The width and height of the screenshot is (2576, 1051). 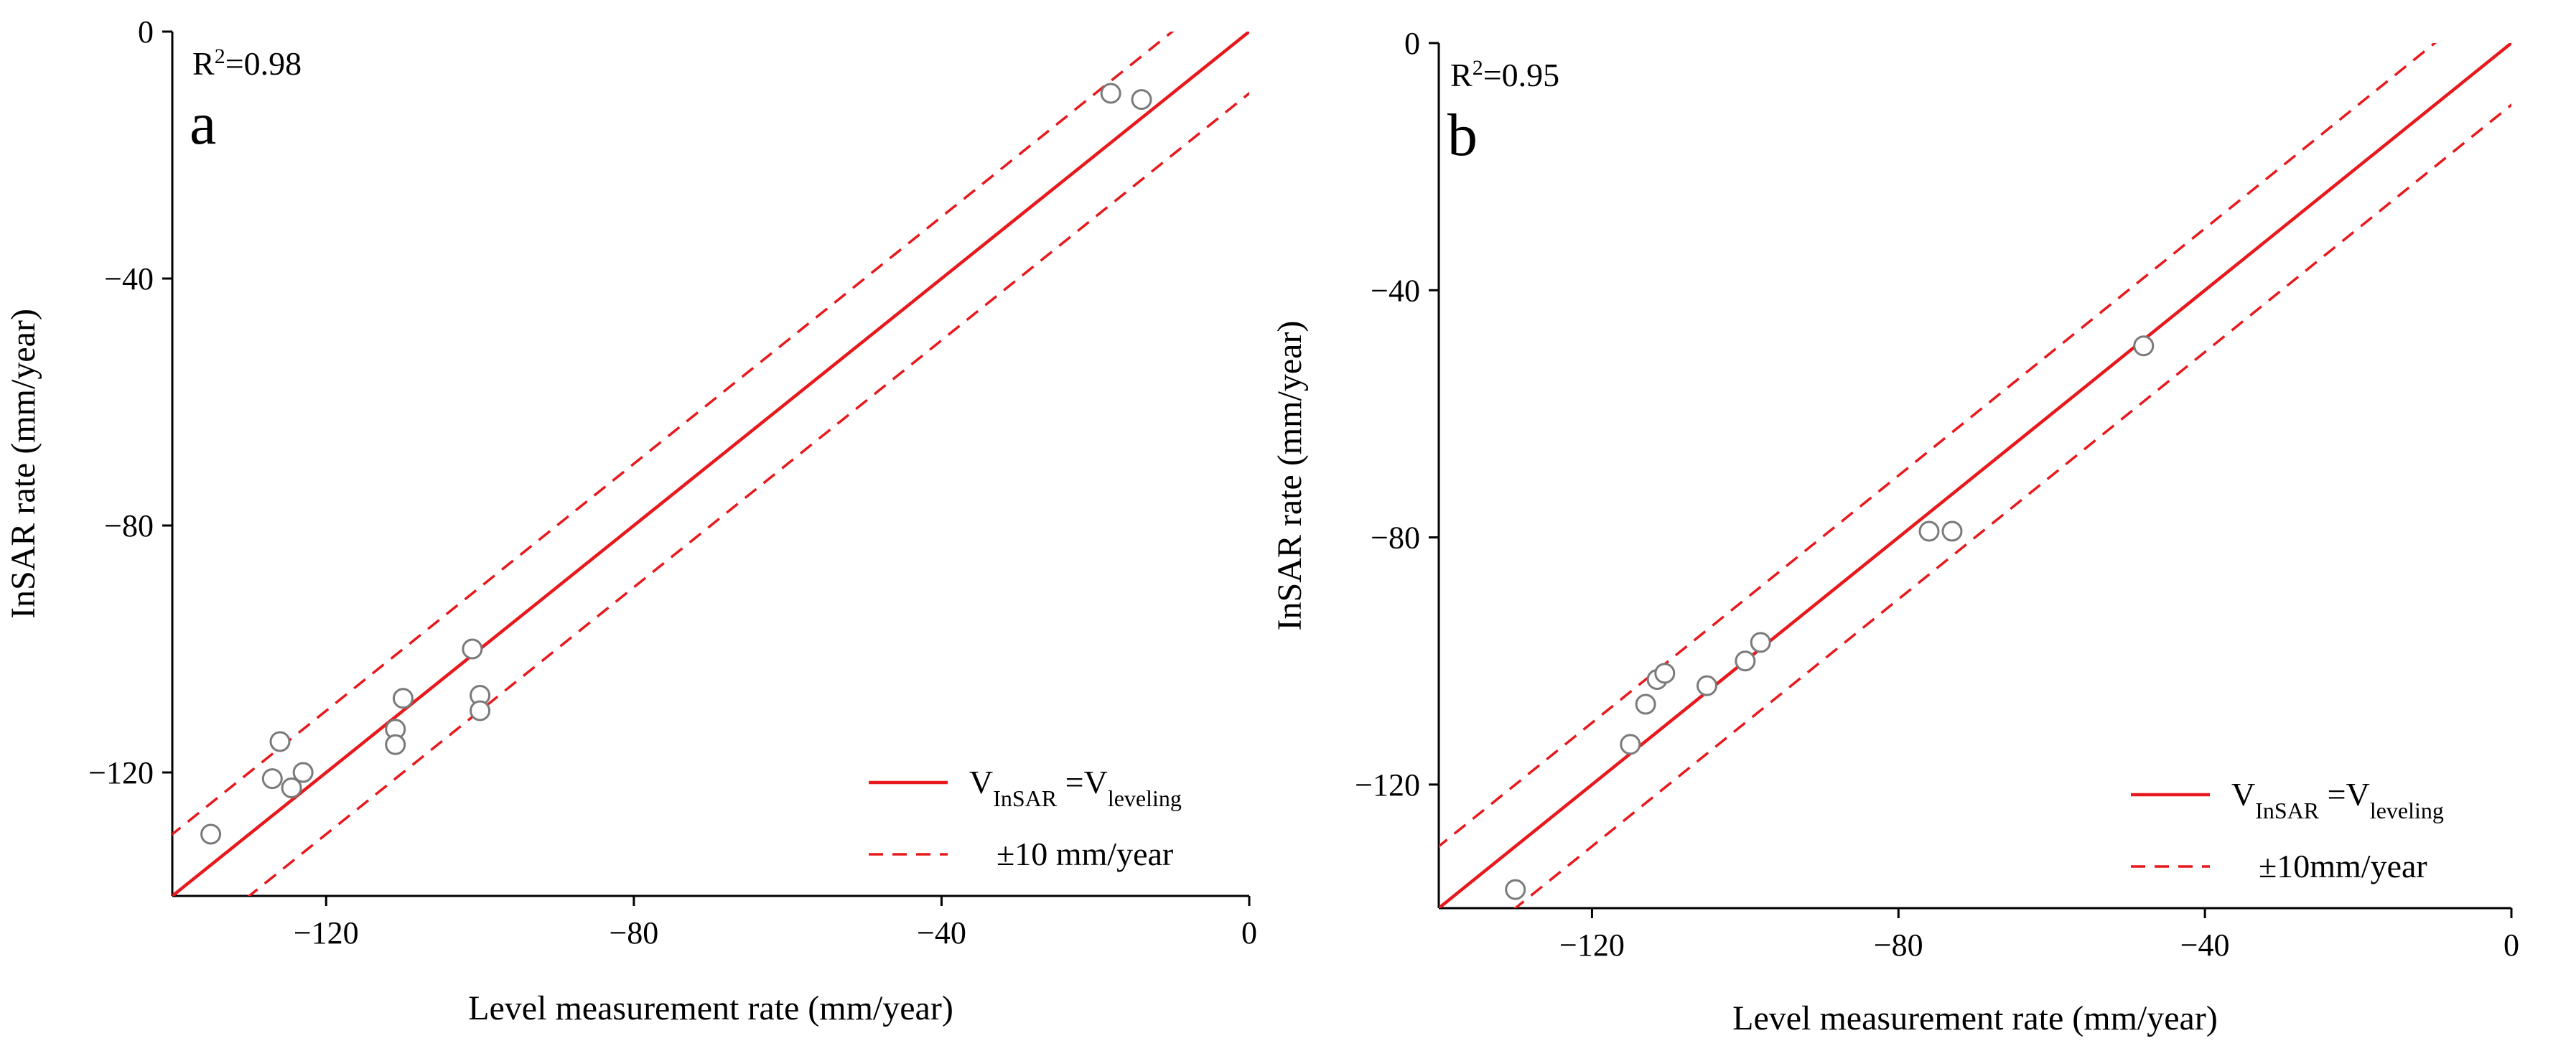 I want to click on panel-letter: a, so click(x=203, y=123).